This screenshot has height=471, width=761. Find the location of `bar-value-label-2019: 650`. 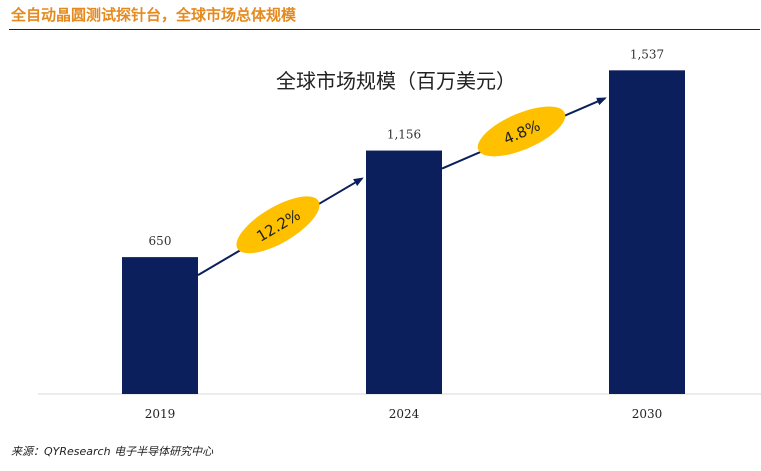

bar-value-label-2019: 650 is located at coordinates (160, 241).